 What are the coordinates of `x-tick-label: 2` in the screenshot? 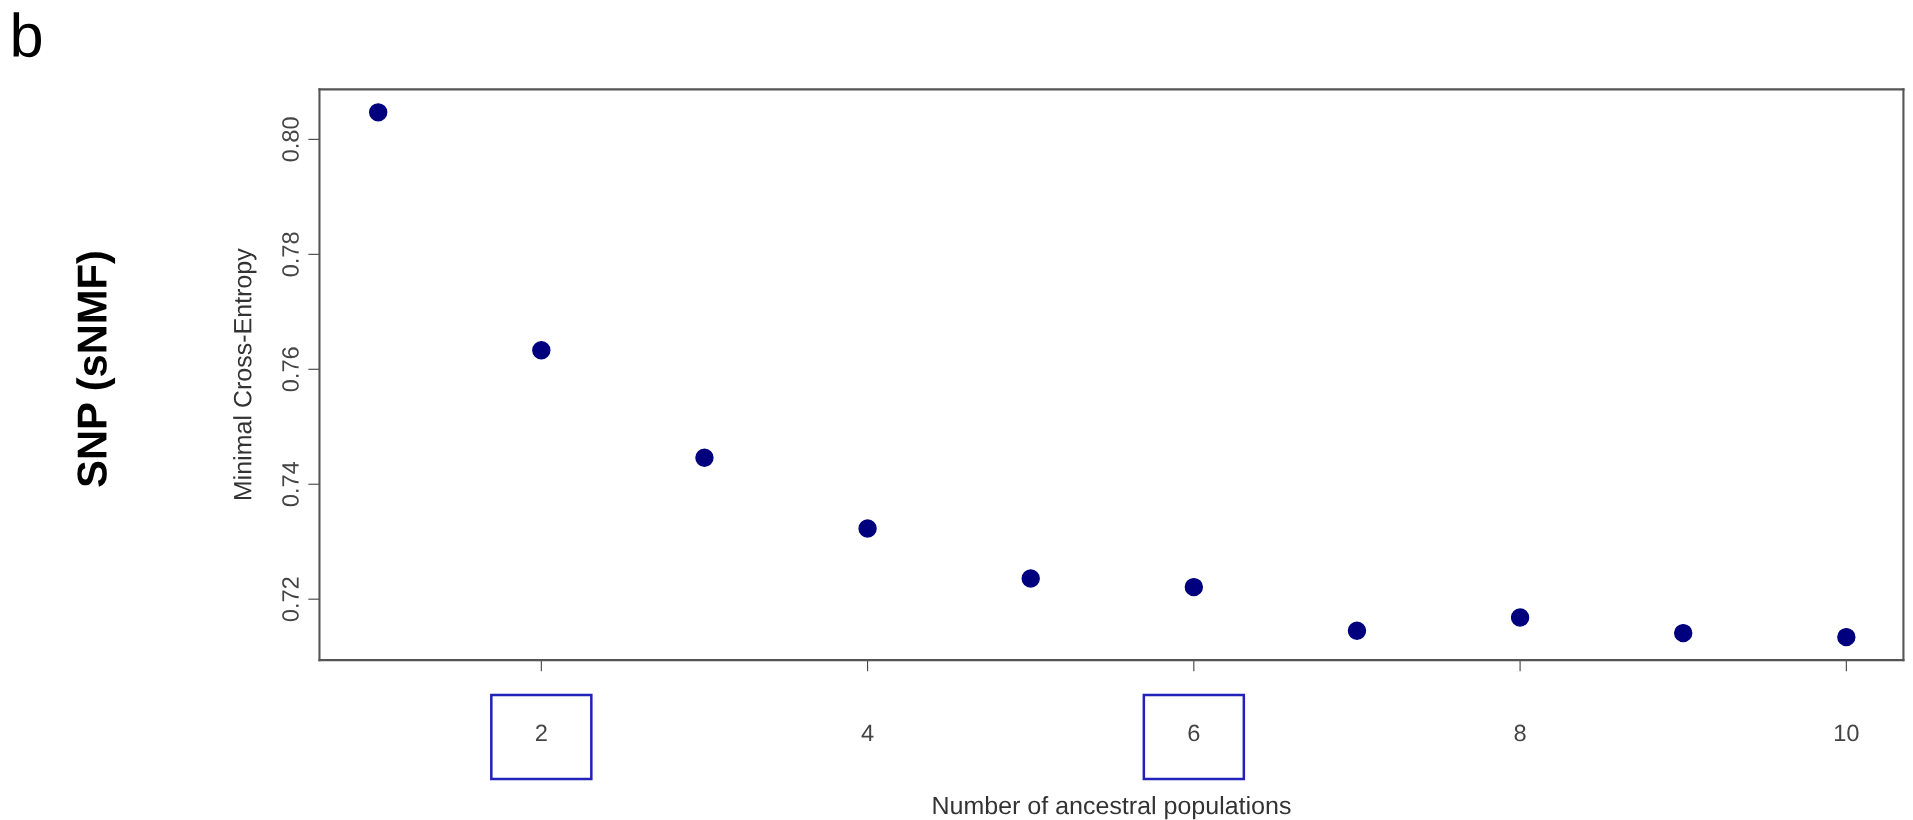 It's located at (541, 733).